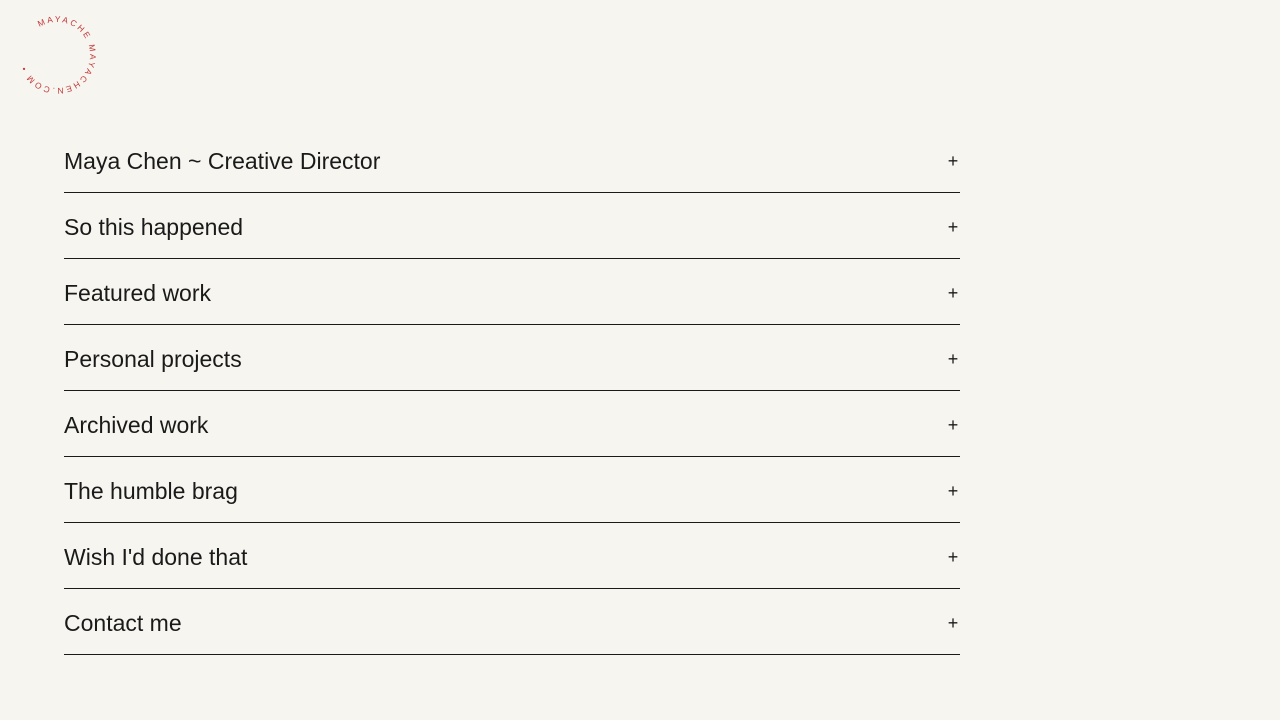 The height and width of the screenshot is (720, 1280). What do you see at coordinates (512, 622) in the screenshot?
I see `accordion-item: Contact me +` at bounding box center [512, 622].